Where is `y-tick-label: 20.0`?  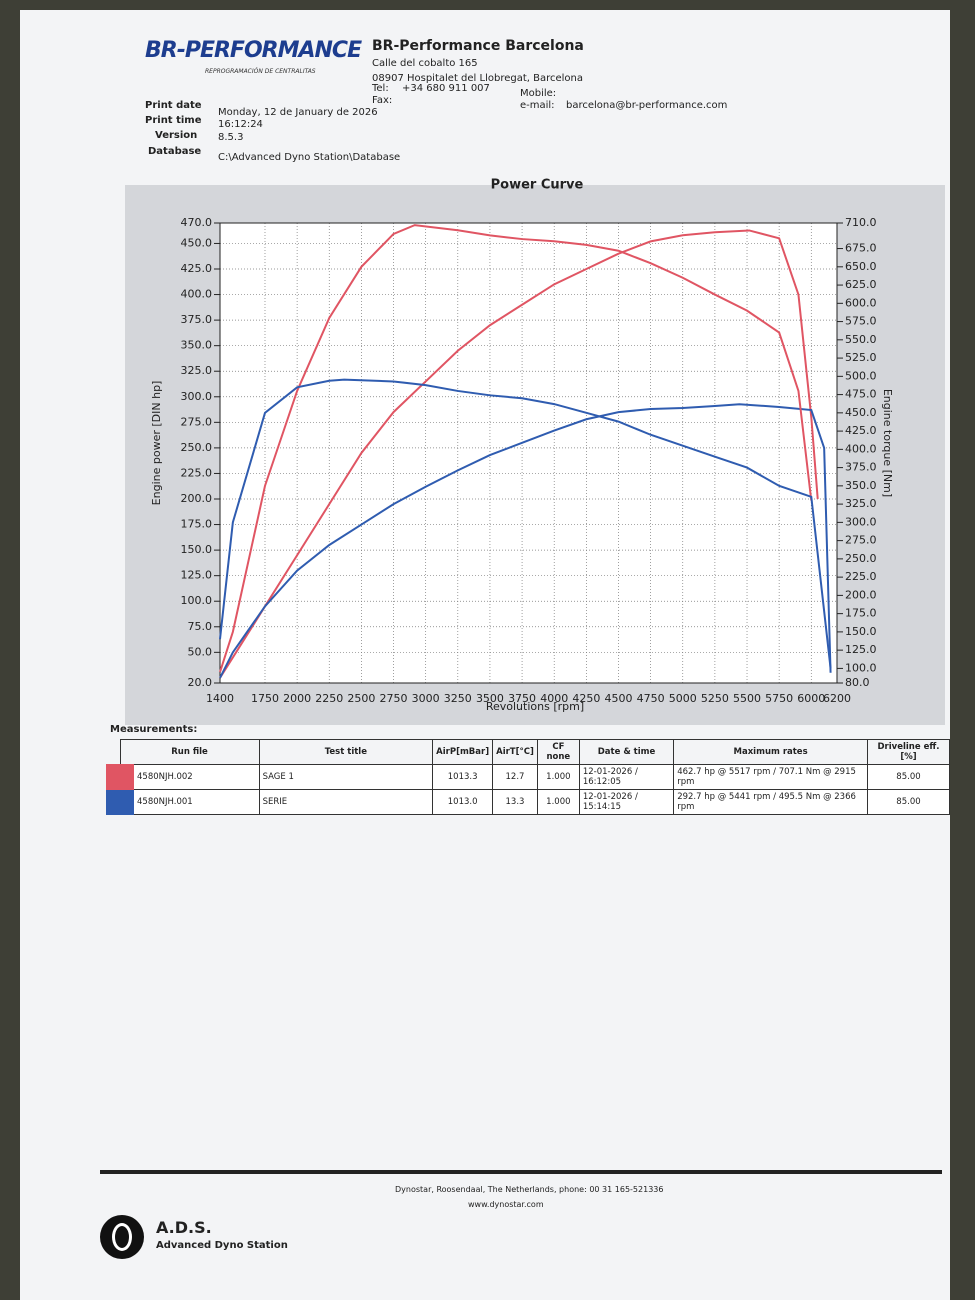 y-tick-label: 20.0 is located at coordinates (200, 682).